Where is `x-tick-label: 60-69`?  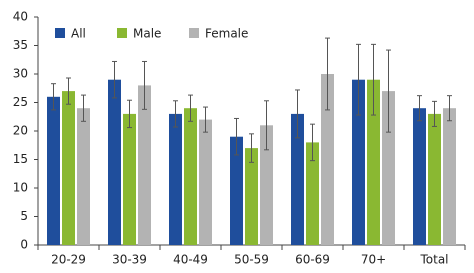 x-tick-label: 60-69 is located at coordinates (312, 260).